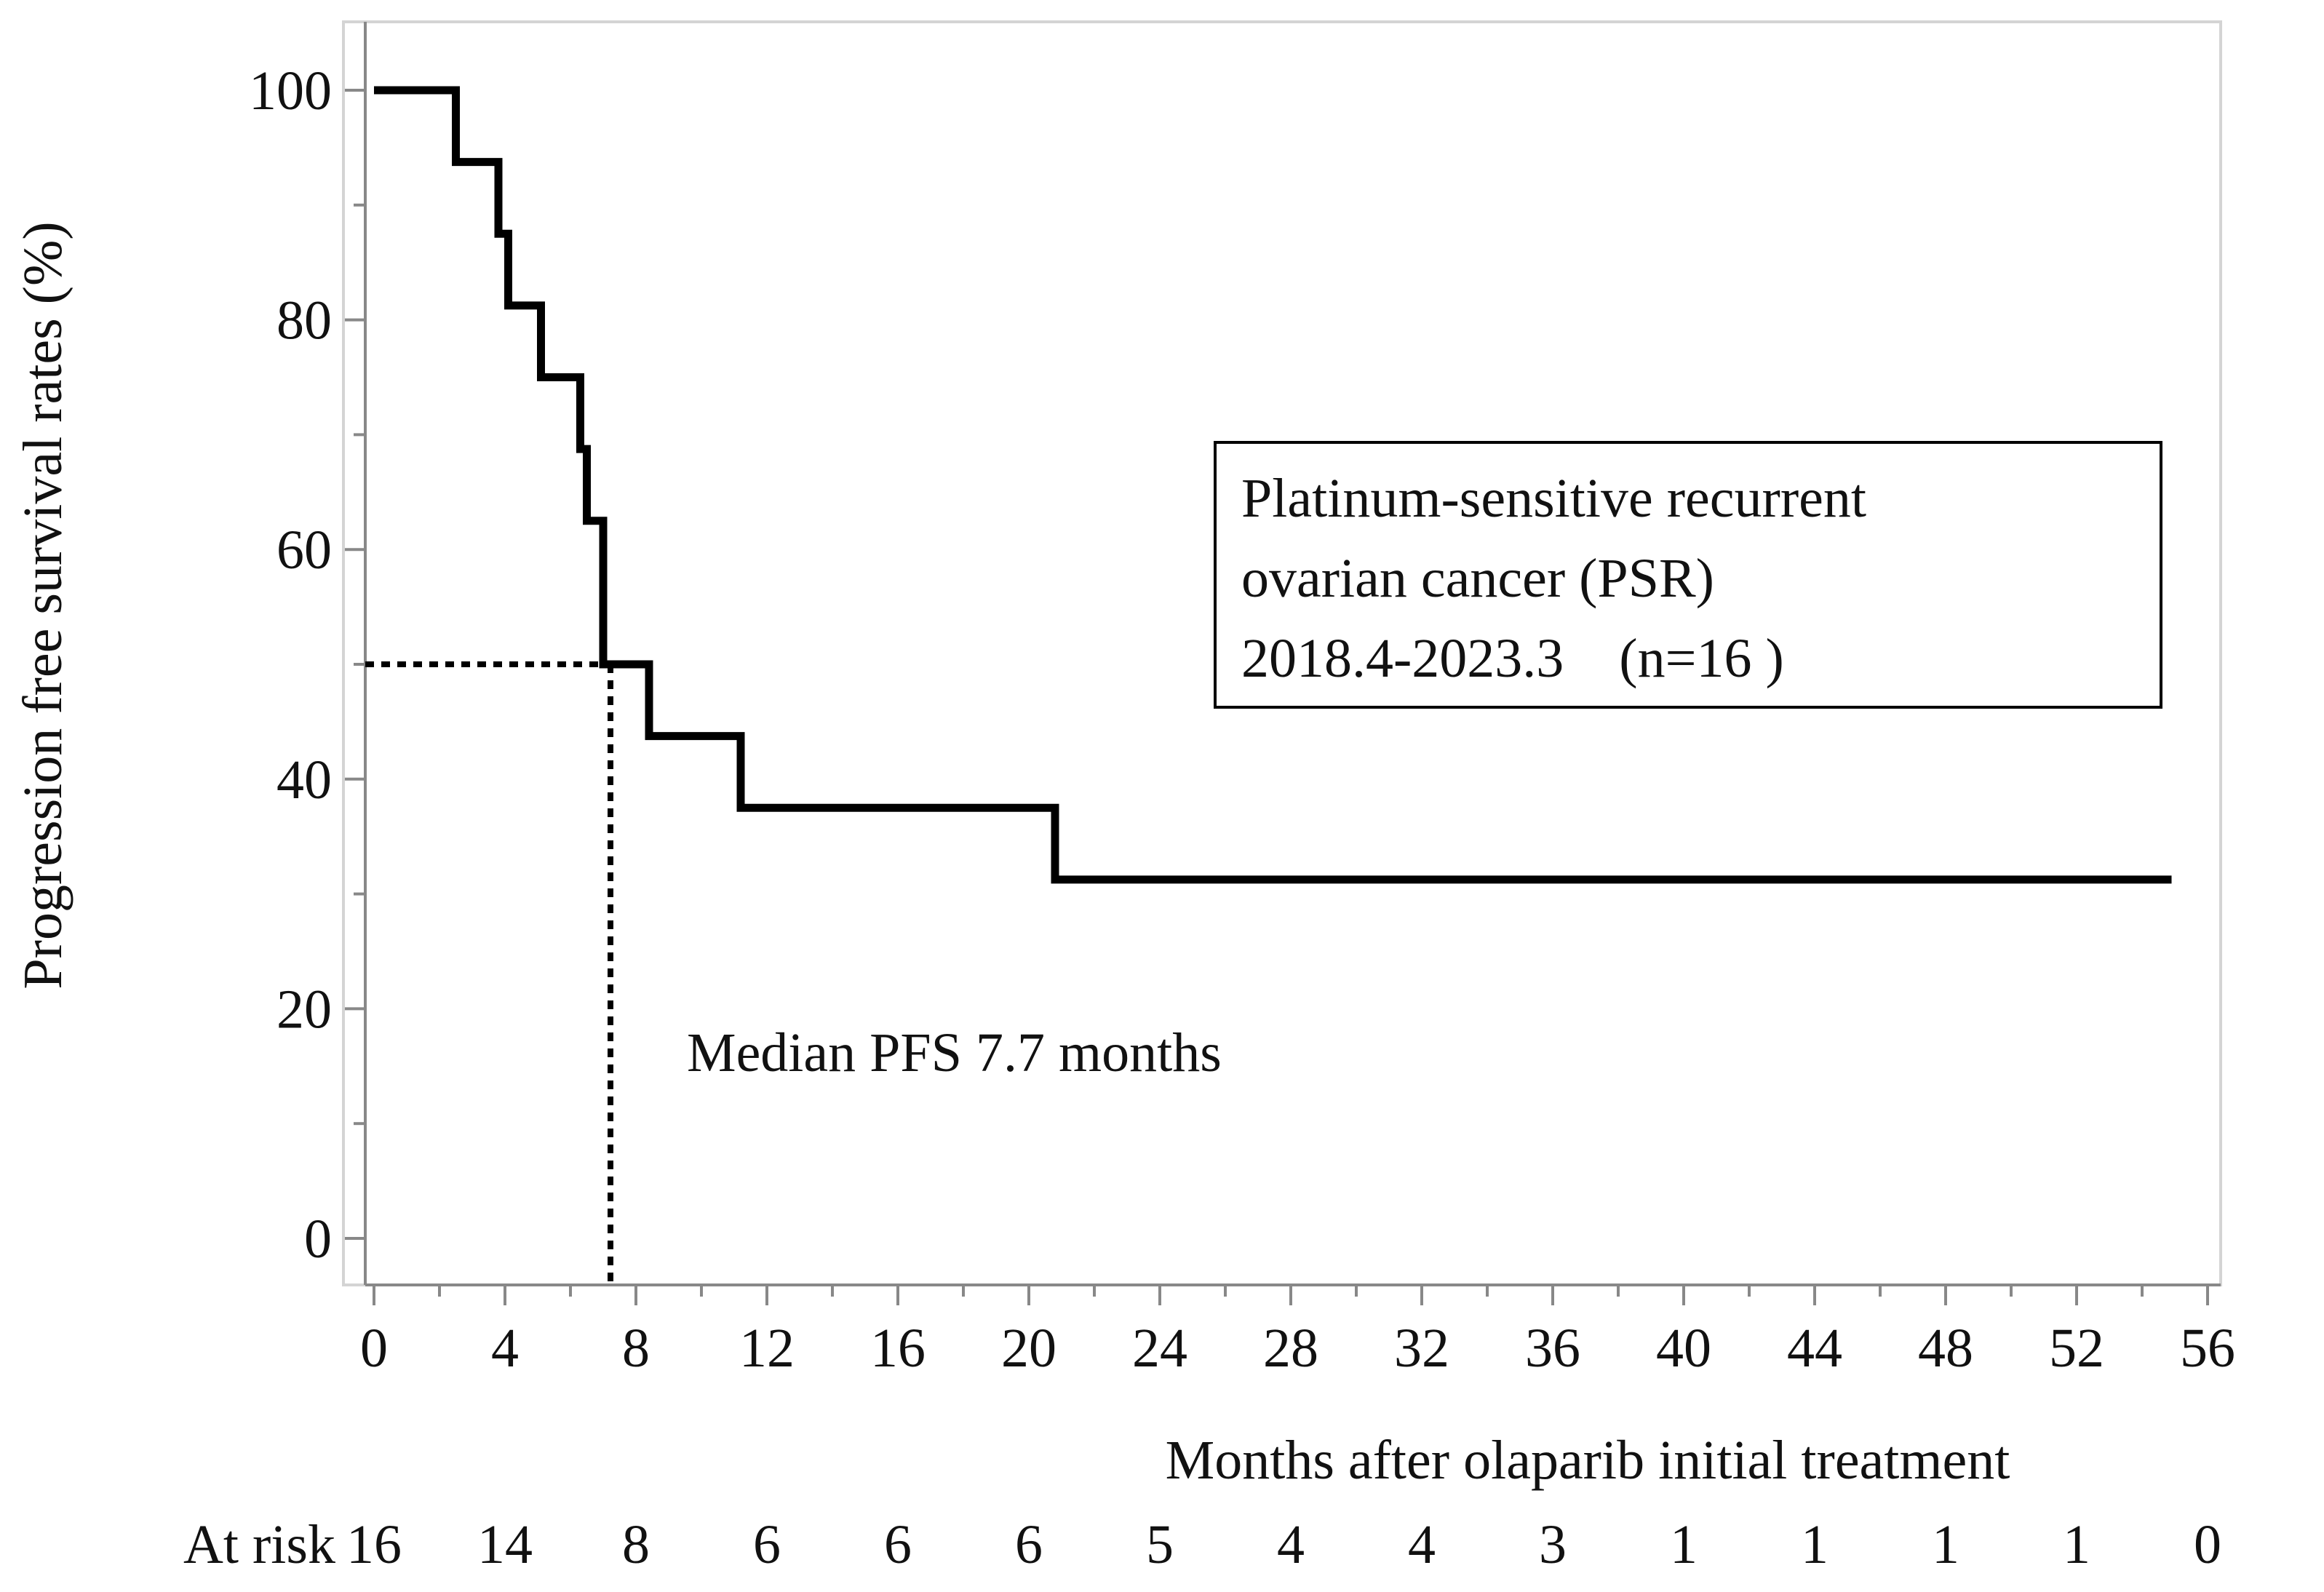 This screenshot has height=1592, width=2324. I want to click on x-tick-label: 52, so click(2076, 1348).